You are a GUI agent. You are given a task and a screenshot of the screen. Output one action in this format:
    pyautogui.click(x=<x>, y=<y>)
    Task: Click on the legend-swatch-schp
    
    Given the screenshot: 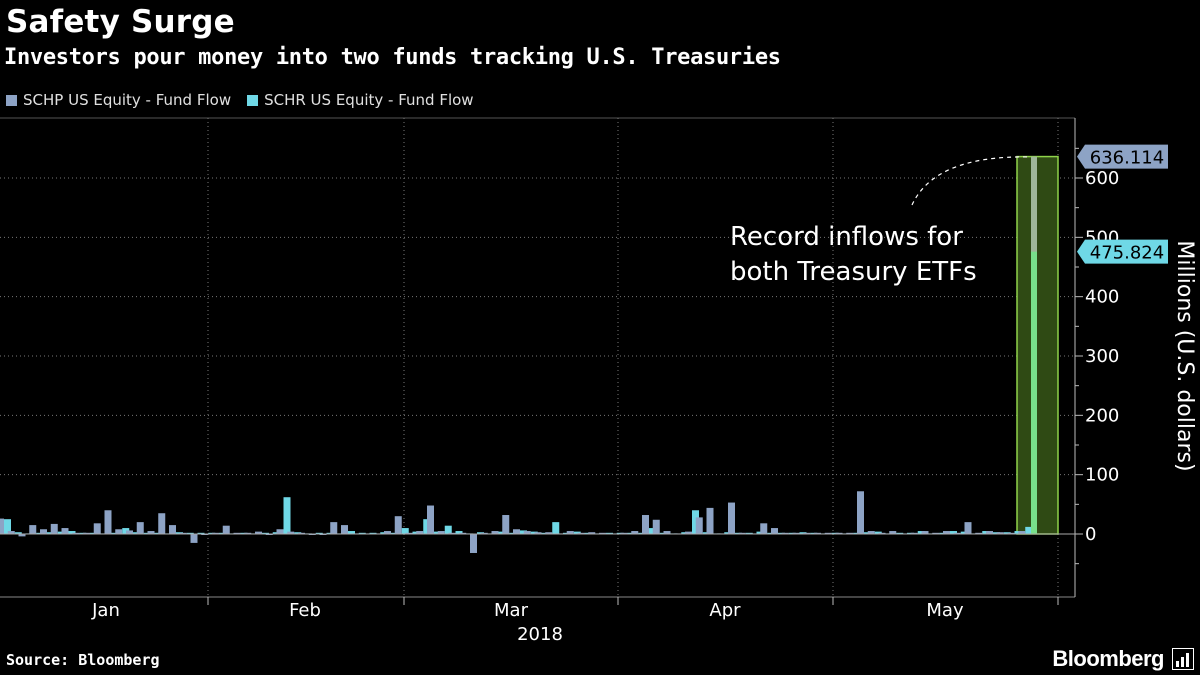 What is the action you would take?
    pyautogui.click(x=11, y=100)
    